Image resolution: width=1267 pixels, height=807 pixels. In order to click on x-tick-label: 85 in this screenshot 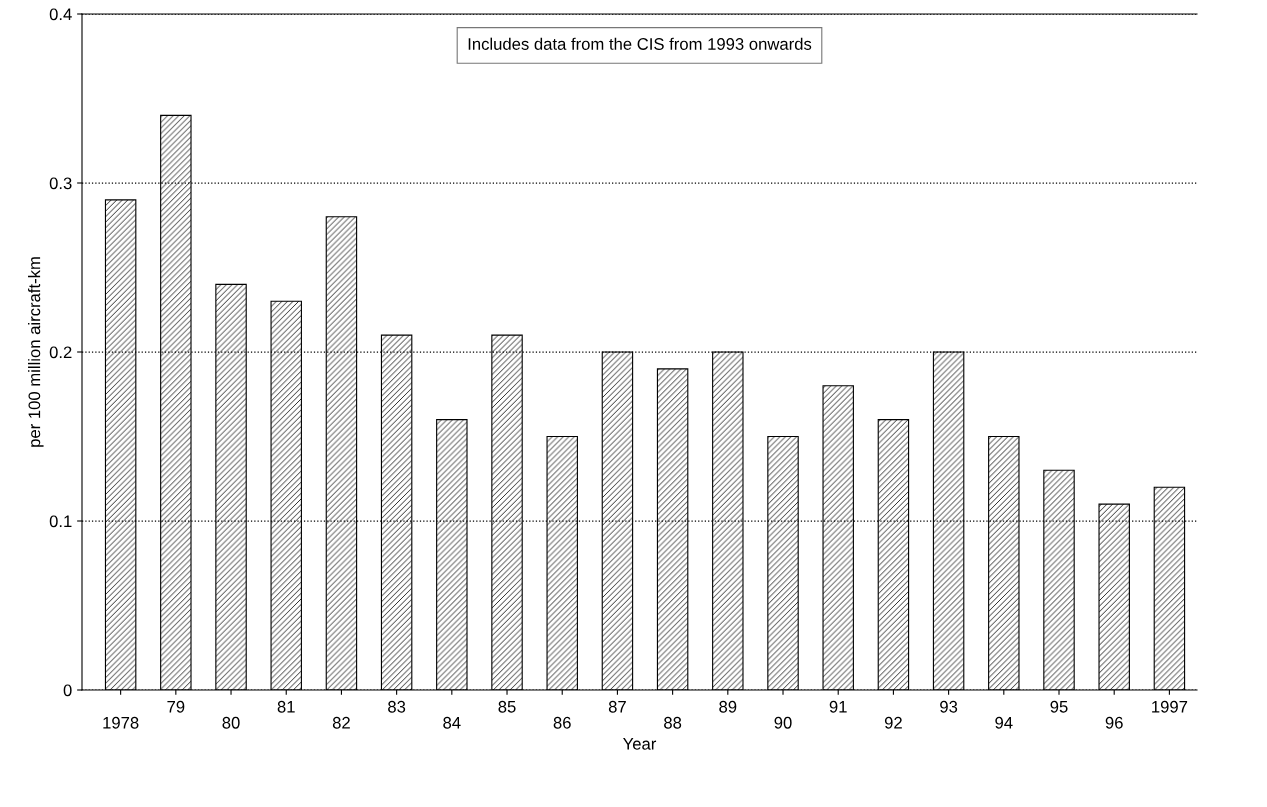, I will do `click(507, 706)`.